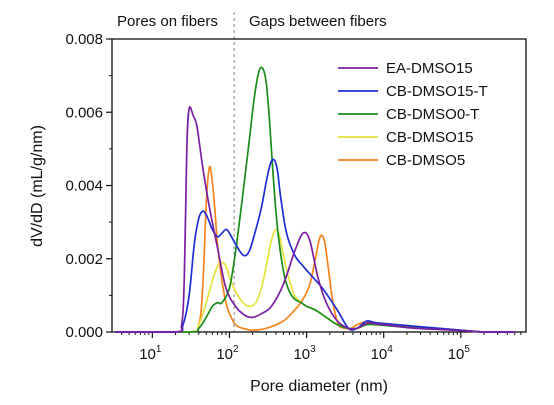 This screenshot has width=554, height=405. Describe the element at coordinates (425, 160) in the screenshot. I see `legend-label: CB-DMSO5` at that location.